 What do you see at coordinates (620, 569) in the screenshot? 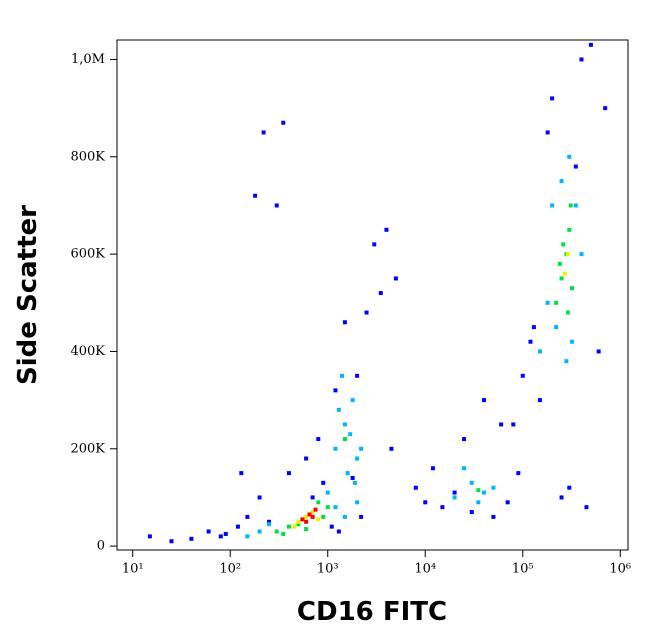
I see `x-tick-label: 10⁶` at bounding box center [620, 569].